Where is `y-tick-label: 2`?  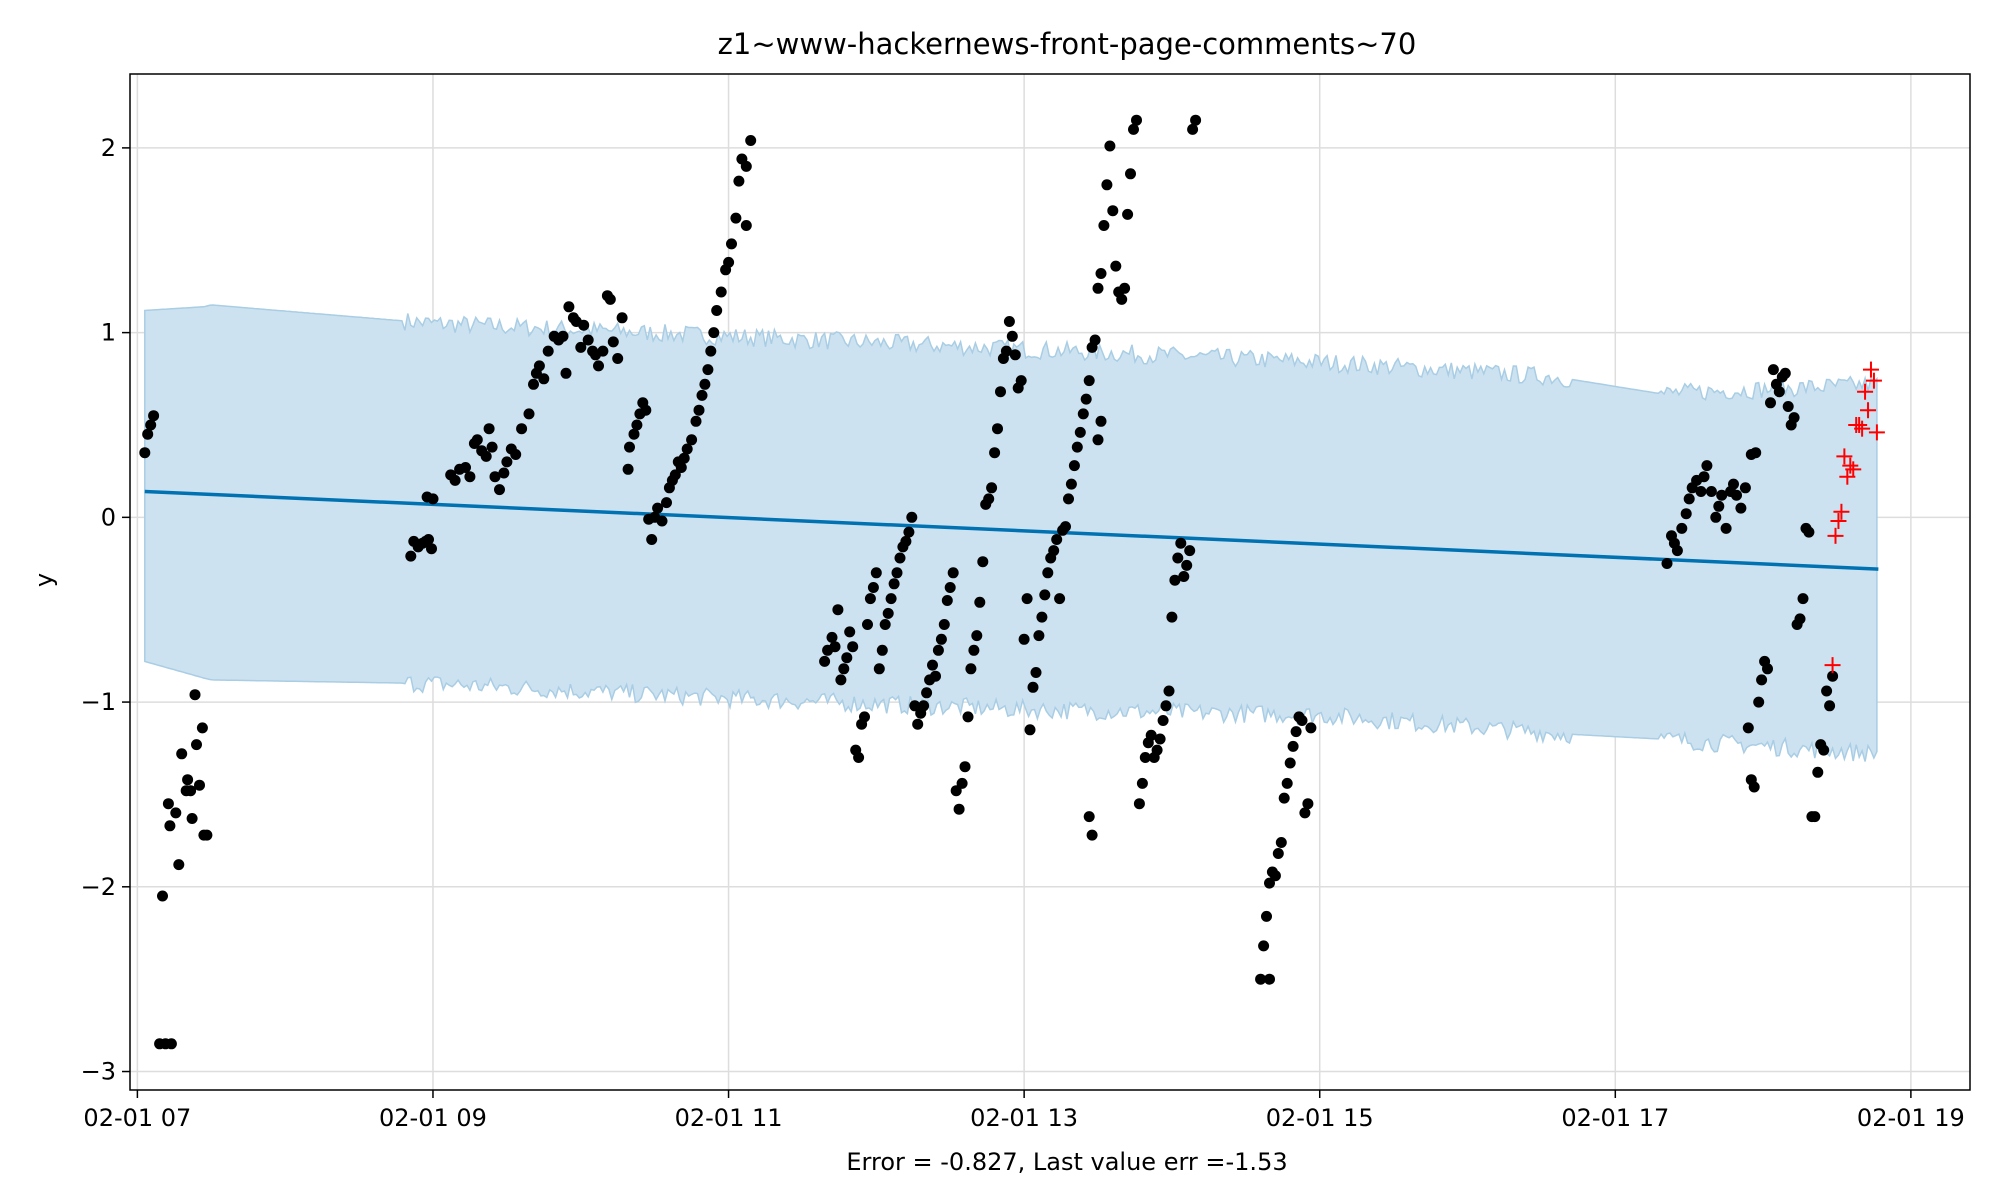
y-tick-label: 2 is located at coordinates (108, 148).